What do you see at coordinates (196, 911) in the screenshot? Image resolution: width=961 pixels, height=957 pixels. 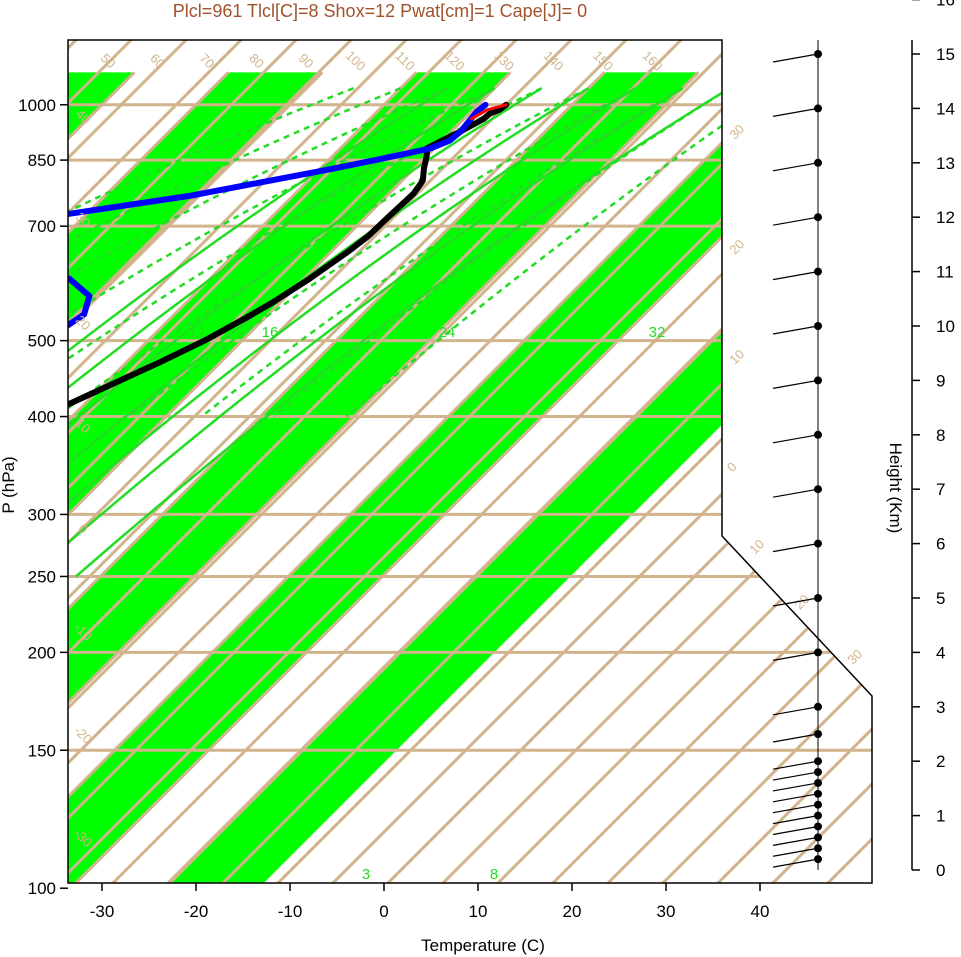 I see `x-tick-label: -20` at bounding box center [196, 911].